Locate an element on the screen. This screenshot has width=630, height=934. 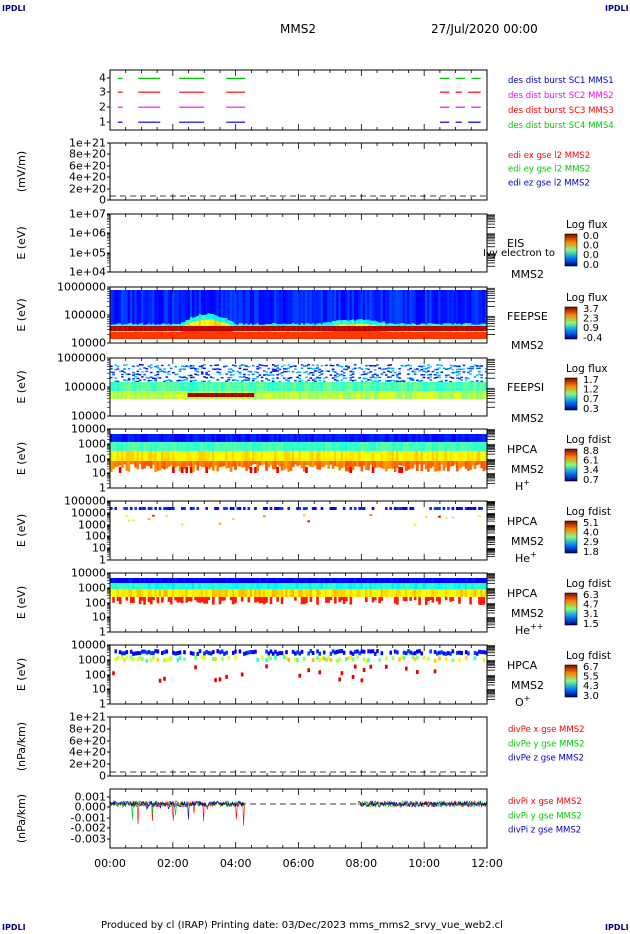
y-tick-label: 3 is located at coordinates (102, 92).